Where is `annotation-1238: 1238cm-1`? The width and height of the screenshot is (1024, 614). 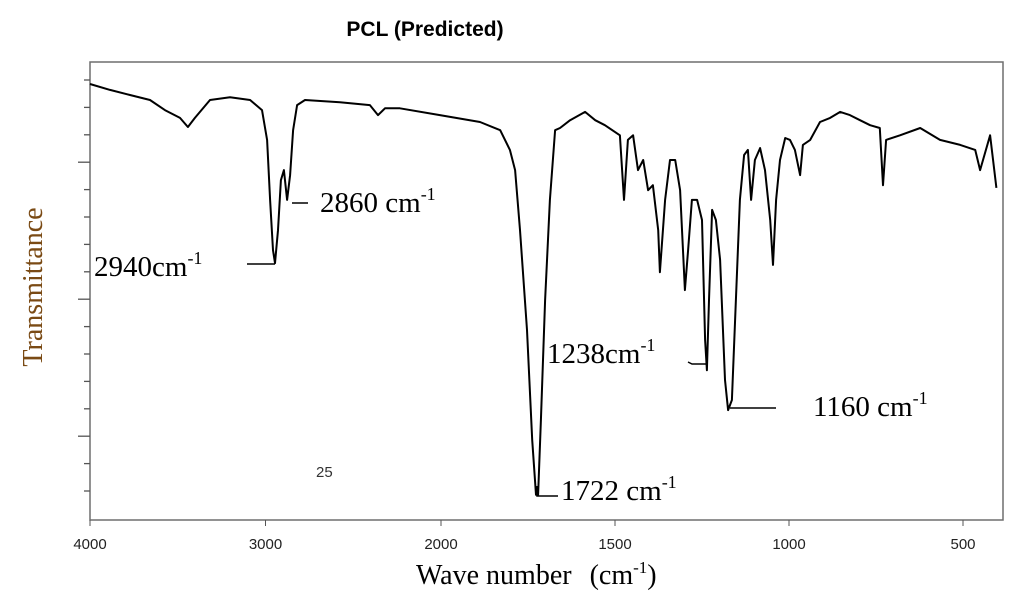 annotation-1238: 1238cm-1 is located at coordinates (601, 352).